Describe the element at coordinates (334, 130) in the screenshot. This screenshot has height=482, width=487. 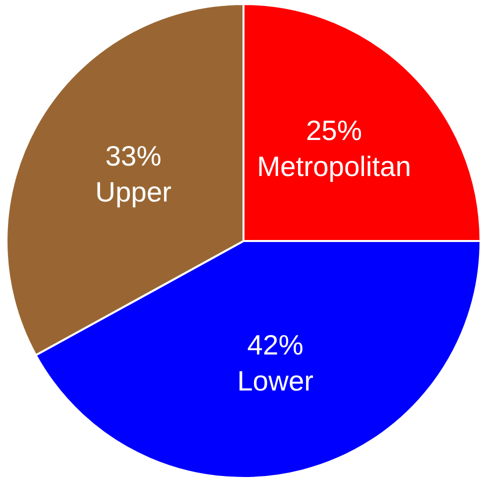
I see `data-label: 25%` at that location.